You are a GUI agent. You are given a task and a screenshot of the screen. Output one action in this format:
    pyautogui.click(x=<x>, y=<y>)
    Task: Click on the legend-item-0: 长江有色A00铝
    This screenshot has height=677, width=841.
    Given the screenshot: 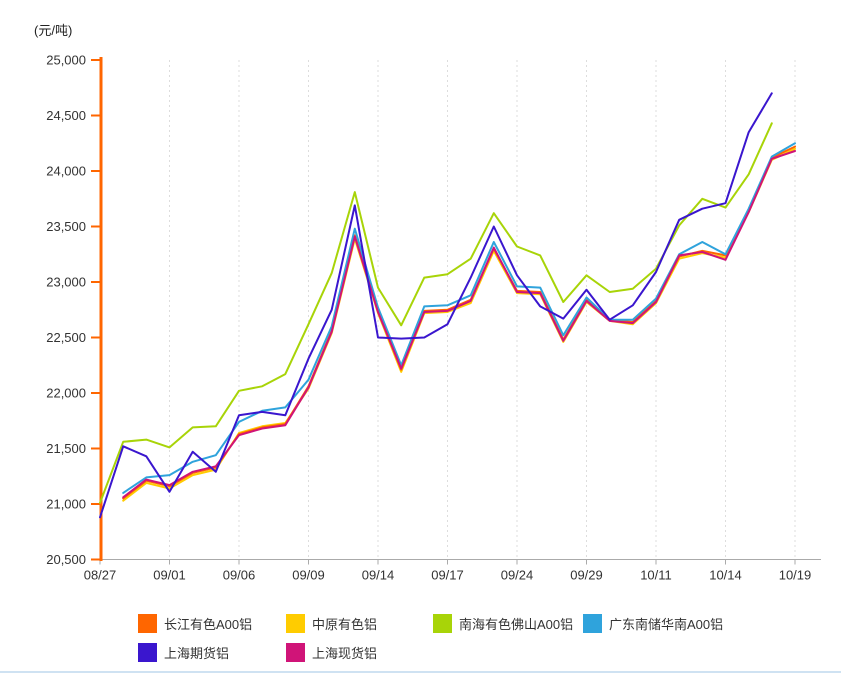 What is the action you would take?
    pyautogui.click(x=195, y=623)
    